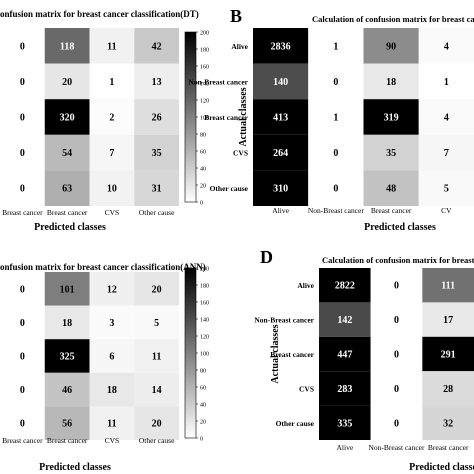 Image resolution: width=474 pixels, height=474 pixels. Describe the element at coordinates (157, 390) in the screenshot. I see `cell-value: 14` at that location.